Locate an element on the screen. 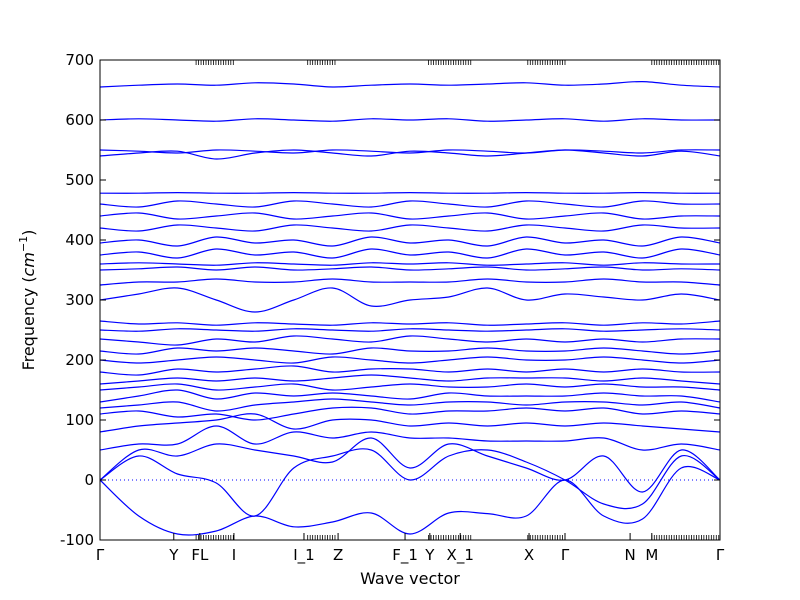  y-axis-label-exponent: −1 is located at coordinates (23, 244).